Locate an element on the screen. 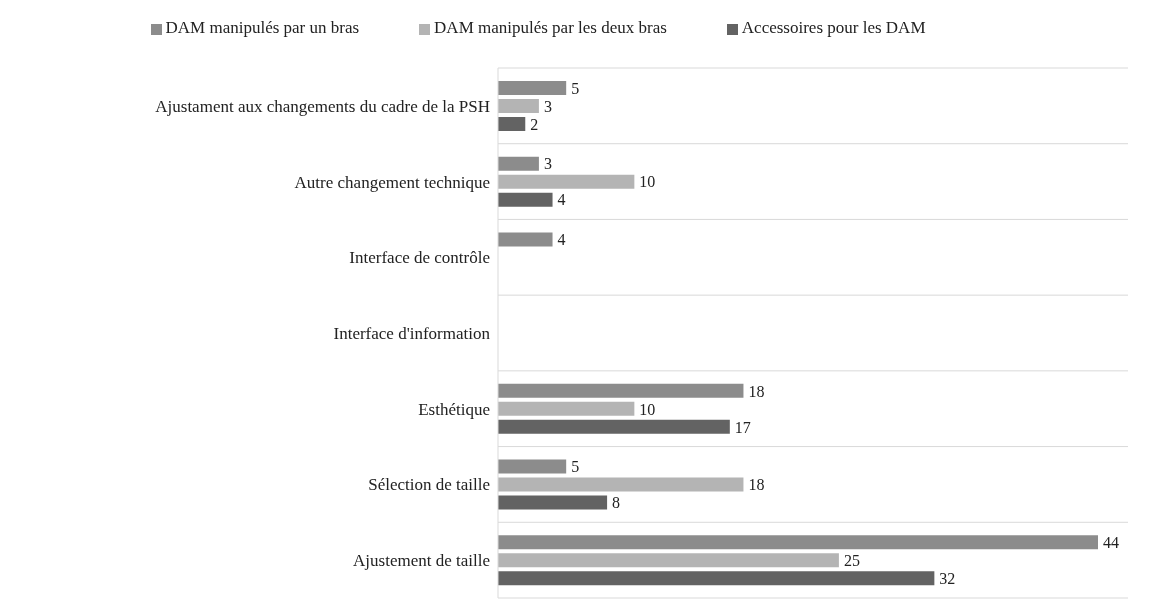 The image size is (1167, 608). legend-label: Accessoires pour les DAM is located at coordinates (833, 27).